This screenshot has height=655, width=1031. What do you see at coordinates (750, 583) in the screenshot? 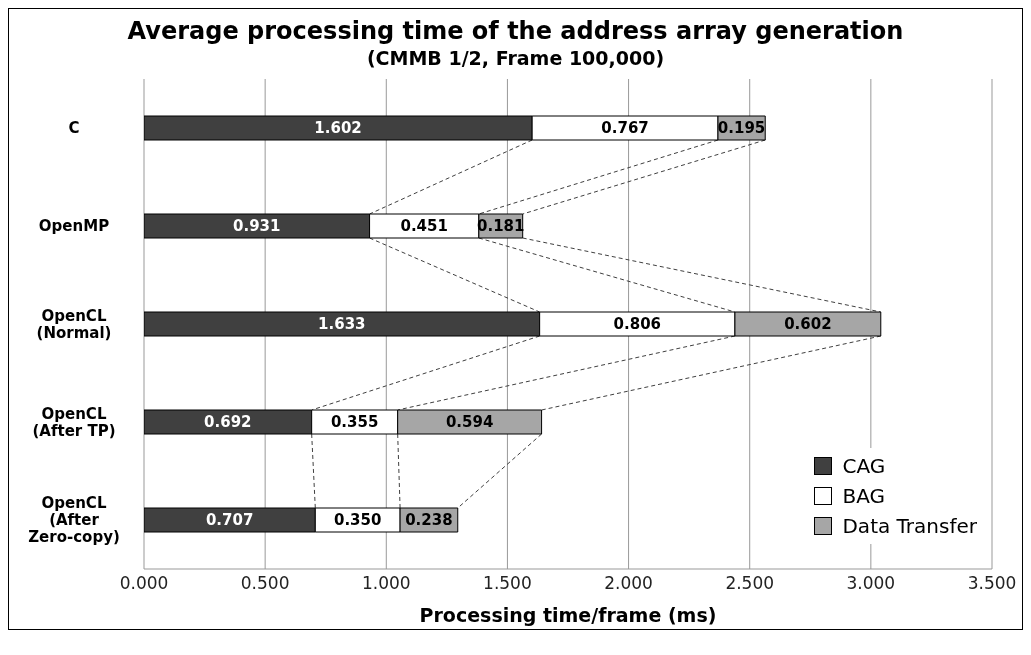
I see `x-tick-label: 2.500` at bounding box center [750, 583].